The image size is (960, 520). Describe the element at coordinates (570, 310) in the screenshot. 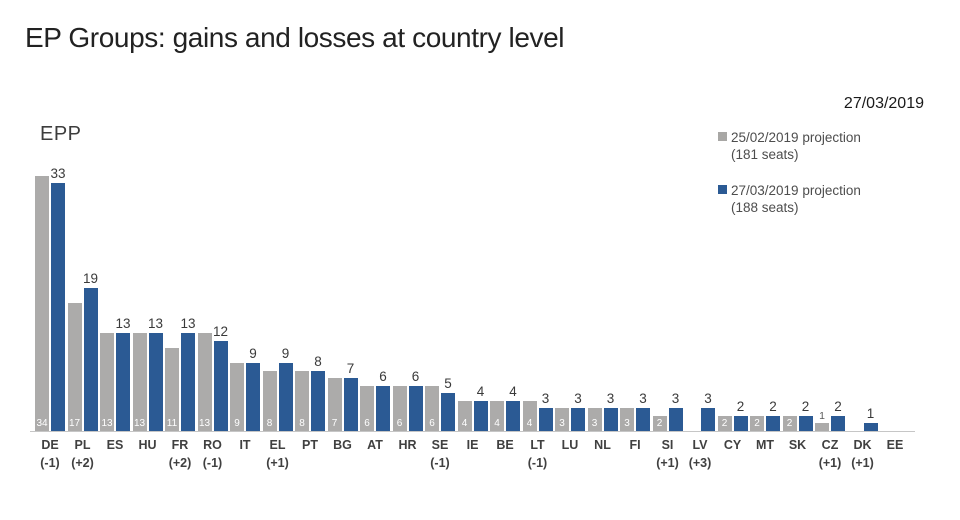

I see `country-group-lu: 3 3 LU` at that location.